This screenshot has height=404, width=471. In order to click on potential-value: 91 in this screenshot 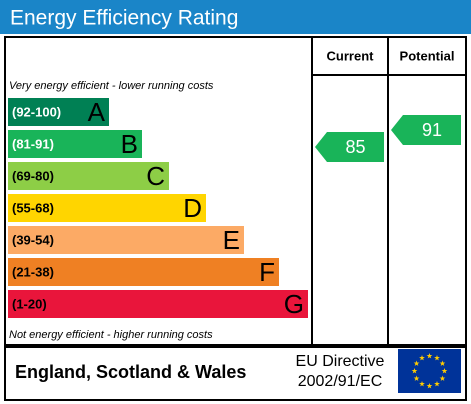, I will do `click(432, 130)`.